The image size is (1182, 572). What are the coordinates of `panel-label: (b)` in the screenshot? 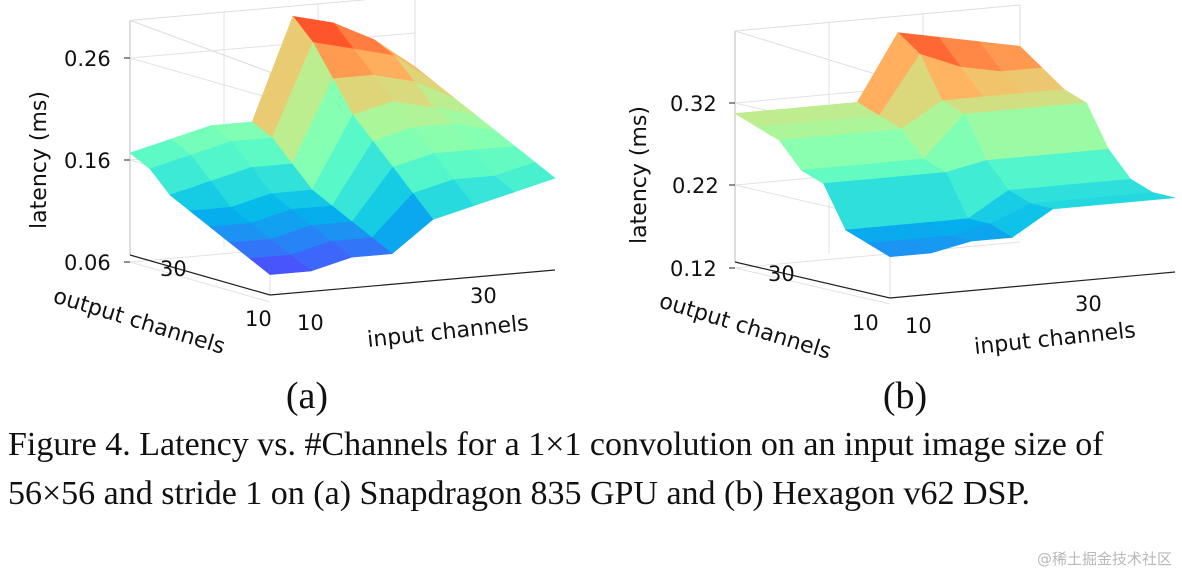 It's located at (905, 396).